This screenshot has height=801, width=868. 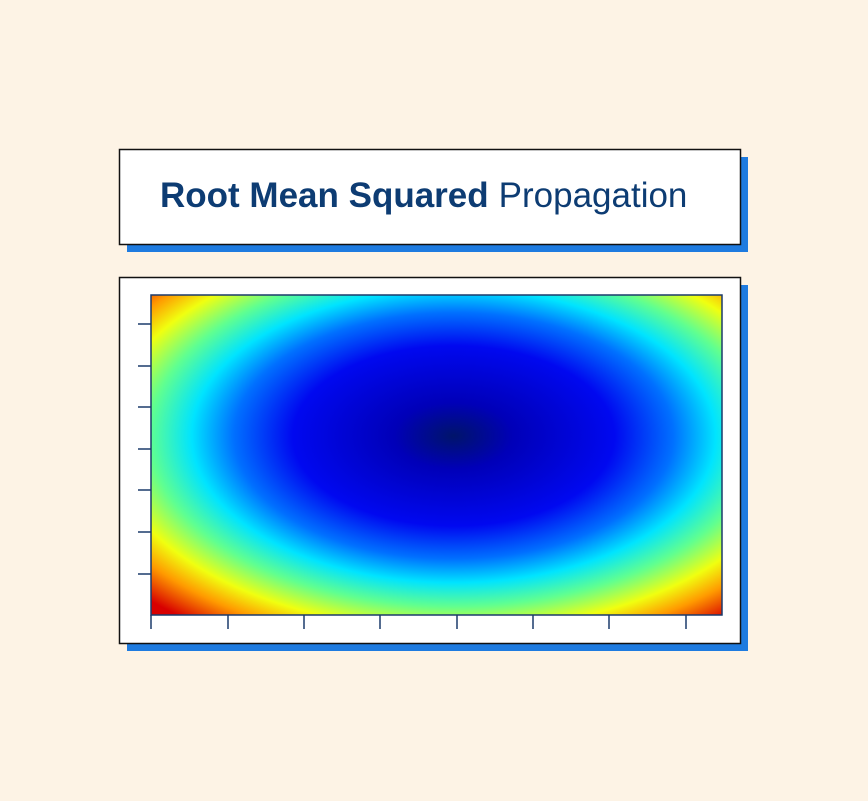 I want to click on title: Root Mean Squared Propagation, so click(x=423, y=195).